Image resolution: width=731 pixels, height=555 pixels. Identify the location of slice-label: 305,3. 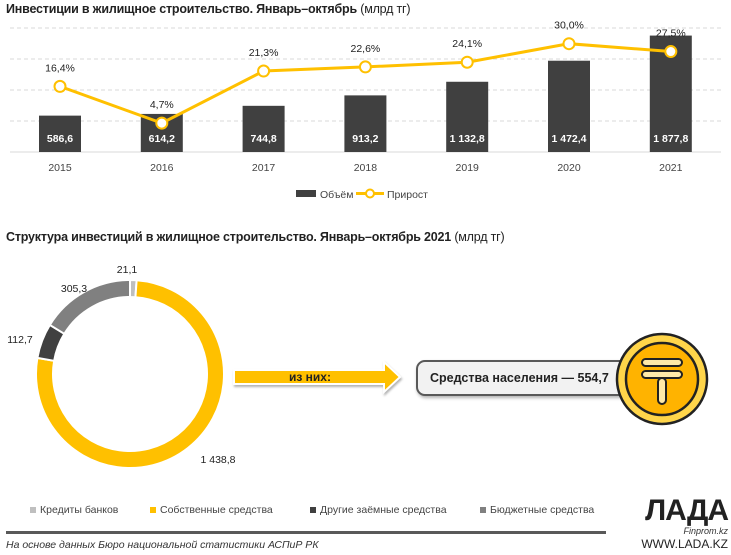
(74, 289).